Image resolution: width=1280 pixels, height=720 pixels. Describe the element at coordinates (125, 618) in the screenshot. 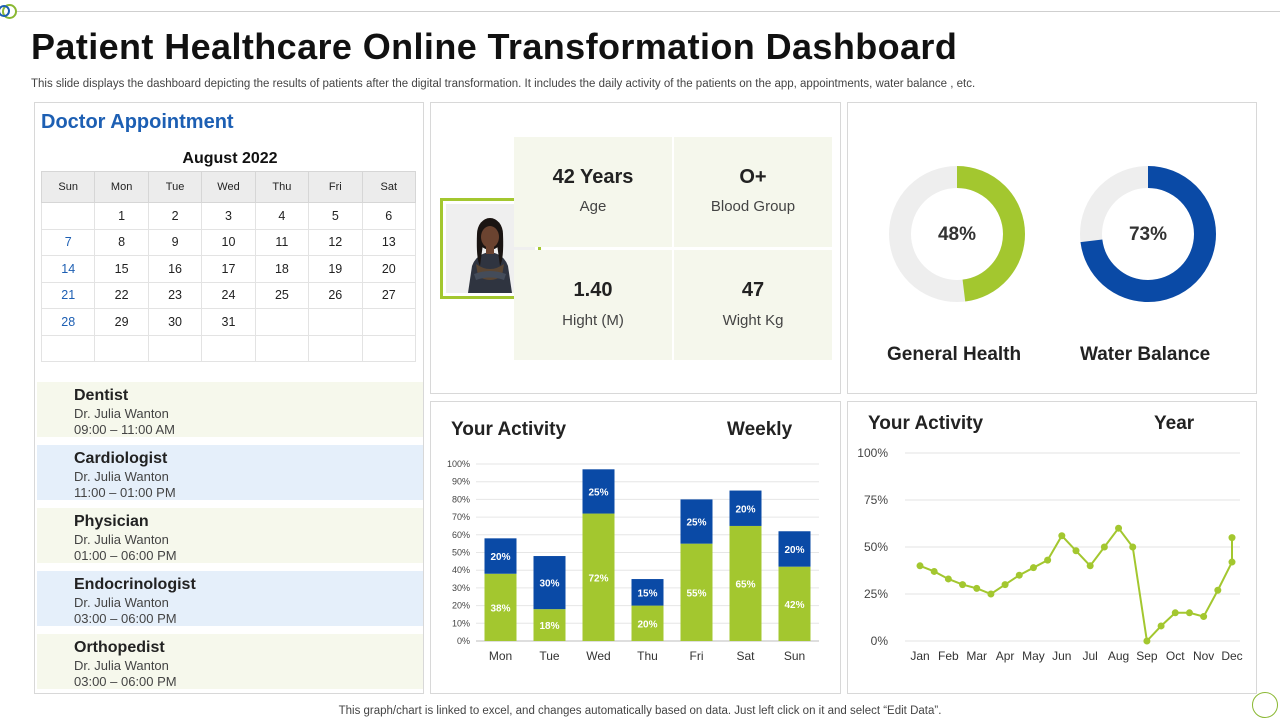

I see `appointment-time: 03:00 – 06:00 PM` at that location.